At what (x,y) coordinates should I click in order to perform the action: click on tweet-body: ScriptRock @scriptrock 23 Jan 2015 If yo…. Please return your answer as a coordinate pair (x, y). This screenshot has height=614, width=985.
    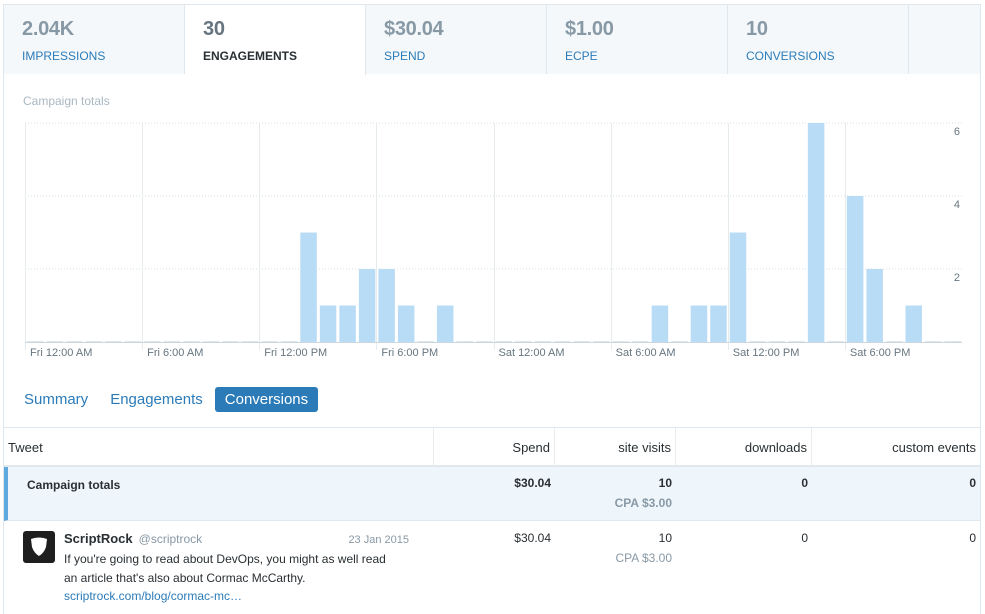
    Looking at the image, I should click on (236, 571).